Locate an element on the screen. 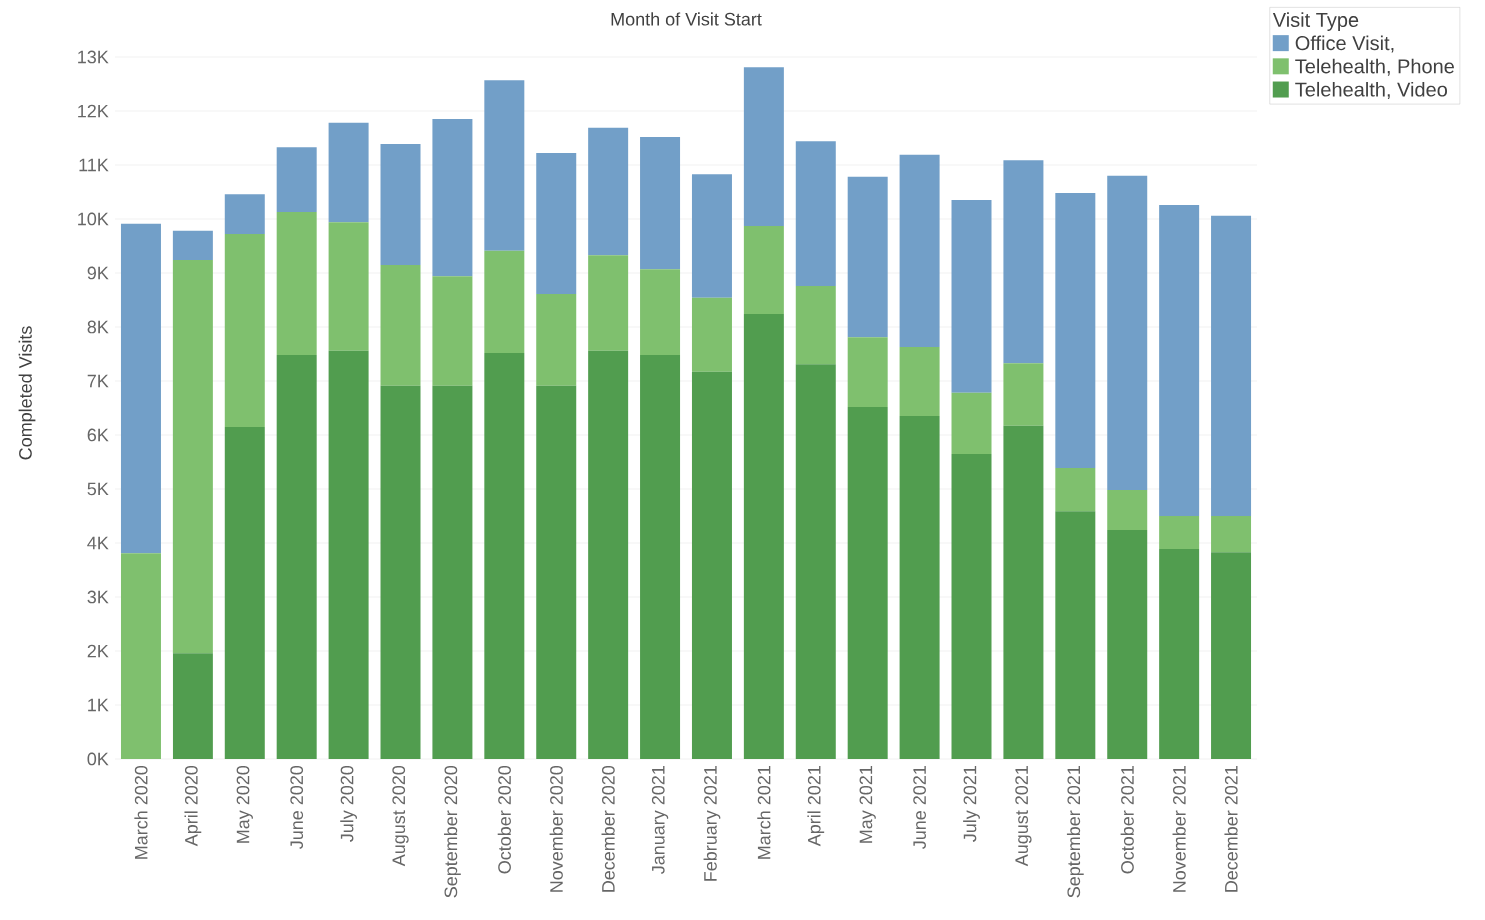 This screenshot has width=1485, height=920. x-tick-label: November 2021 is located at coordinates (1179, 829).